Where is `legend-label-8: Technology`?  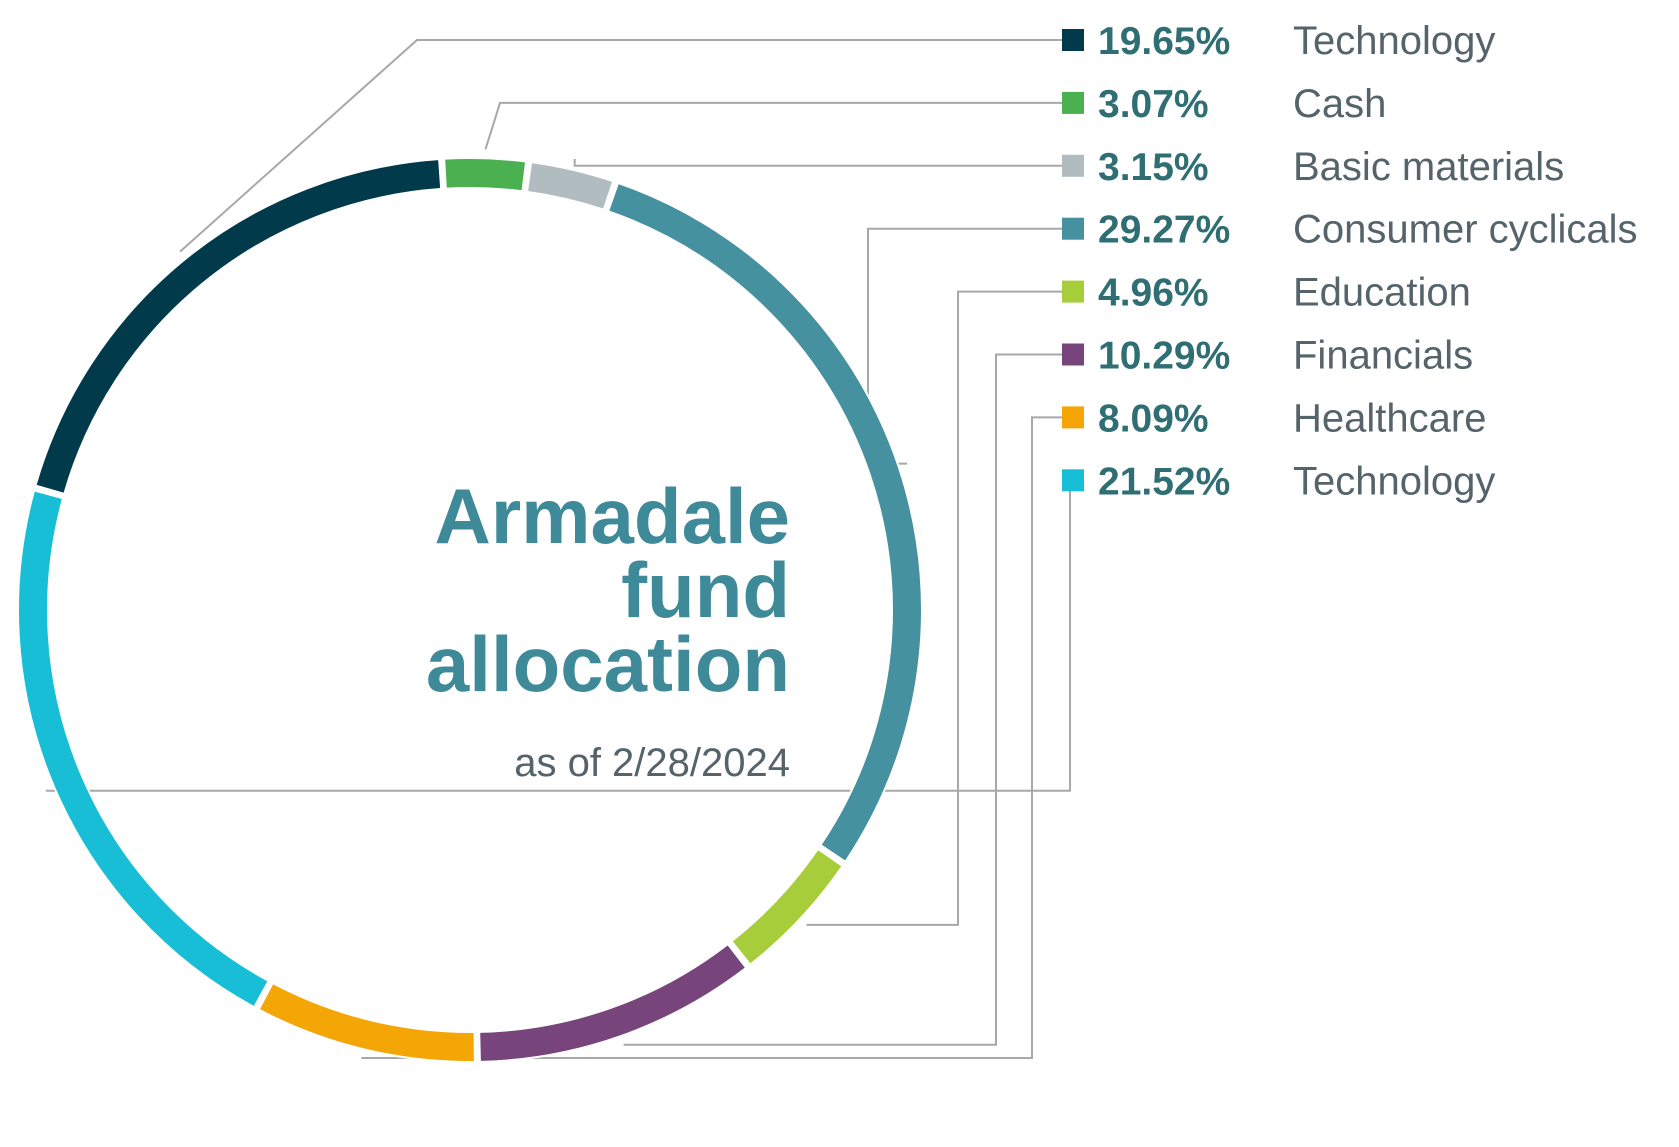
legend-label-8: Technology is located at coordinates (1394, 481).